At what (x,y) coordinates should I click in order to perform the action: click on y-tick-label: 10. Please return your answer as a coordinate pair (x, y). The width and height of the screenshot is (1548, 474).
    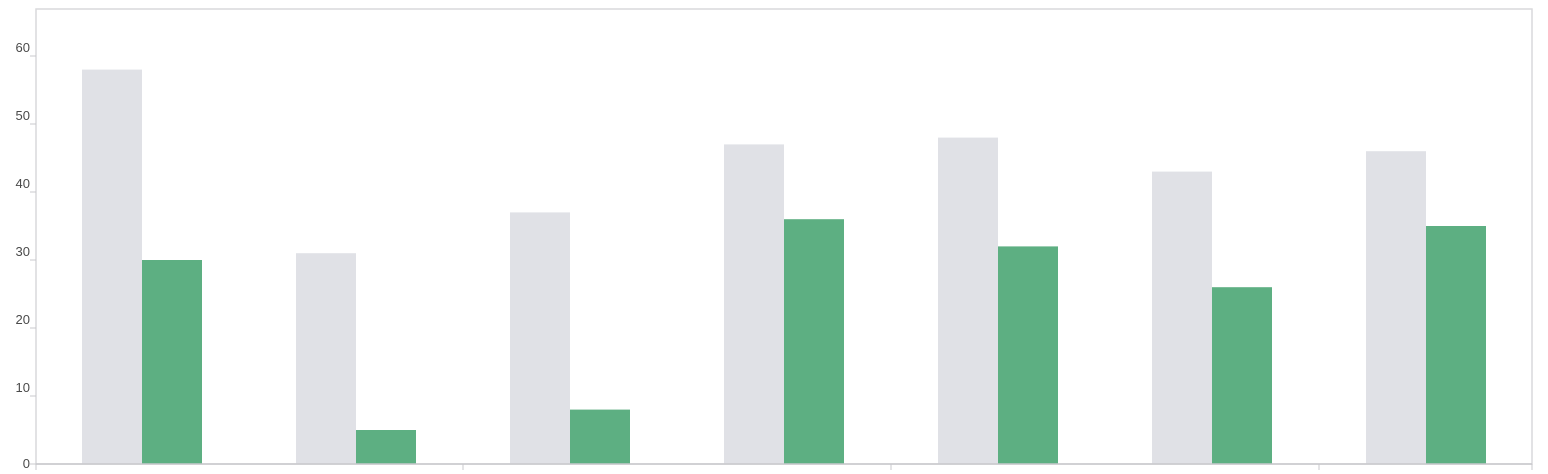
    Looking at the image, I should click on (23, 387).